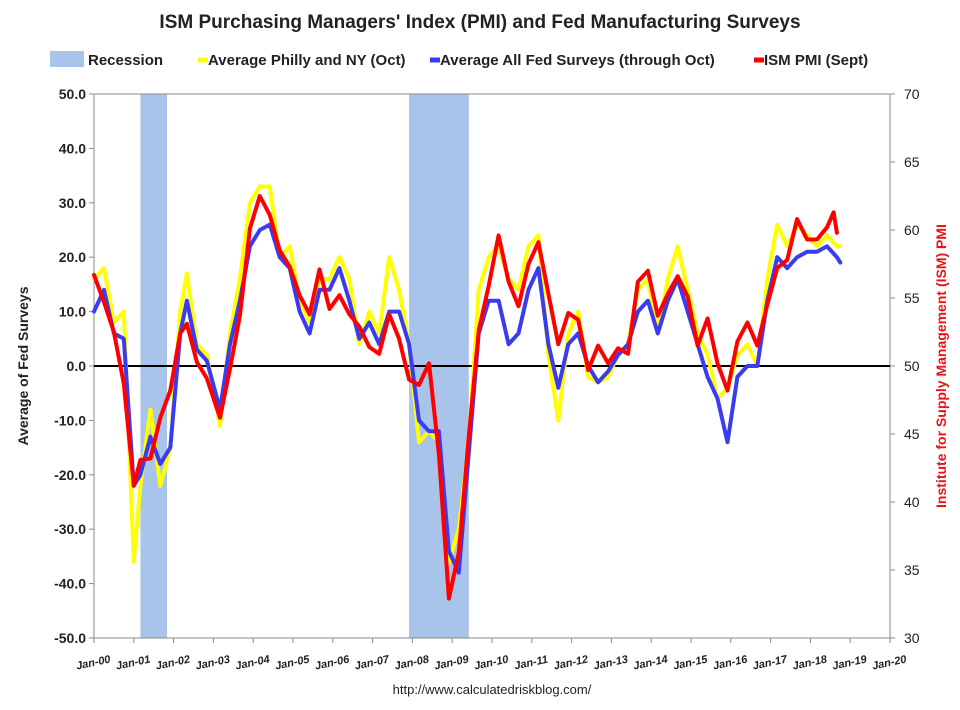  What do you see at coordinates (70, 475) in the screenshot?
I see `y-tick-label: -20.0` at bounding box center [70, 475].